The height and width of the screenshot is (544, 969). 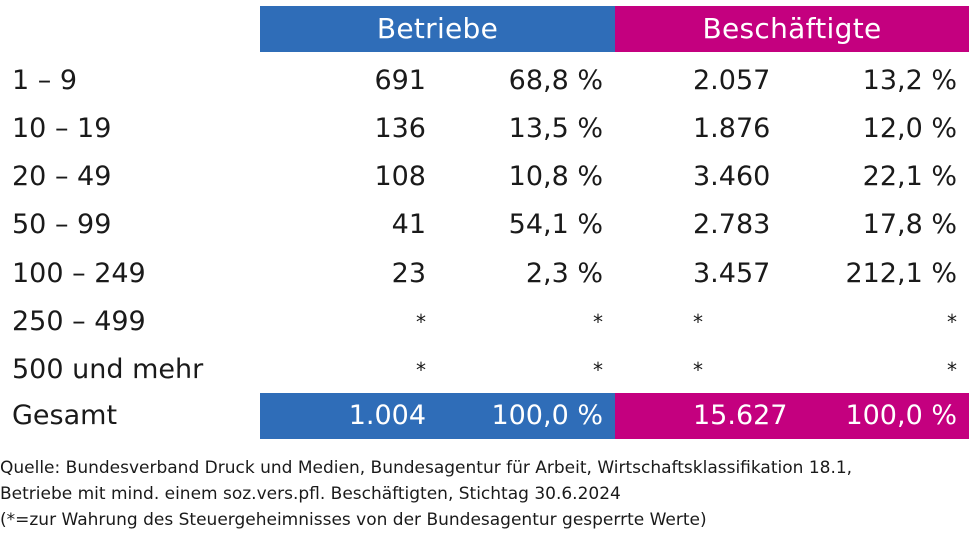 I want to click on beschaeftigte-percent: 17,8 %, so click(x=909, y=224).